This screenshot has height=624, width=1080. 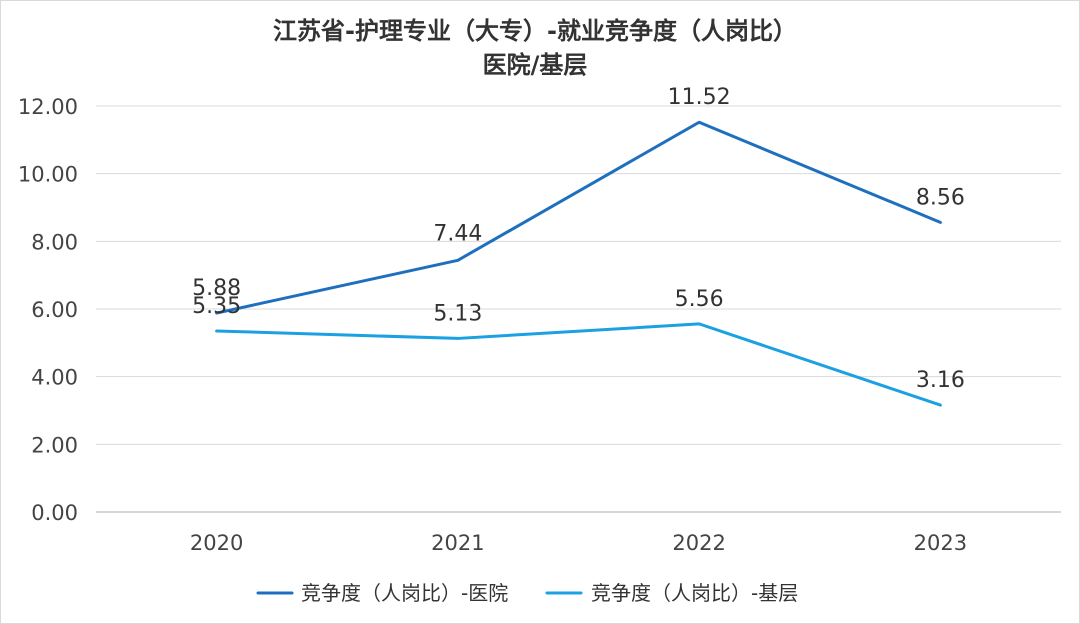 What do you see at coordinates (54, 513) in the screenshot?
I see `y-tick-label: 0.00` at bounding box center [54, 513].